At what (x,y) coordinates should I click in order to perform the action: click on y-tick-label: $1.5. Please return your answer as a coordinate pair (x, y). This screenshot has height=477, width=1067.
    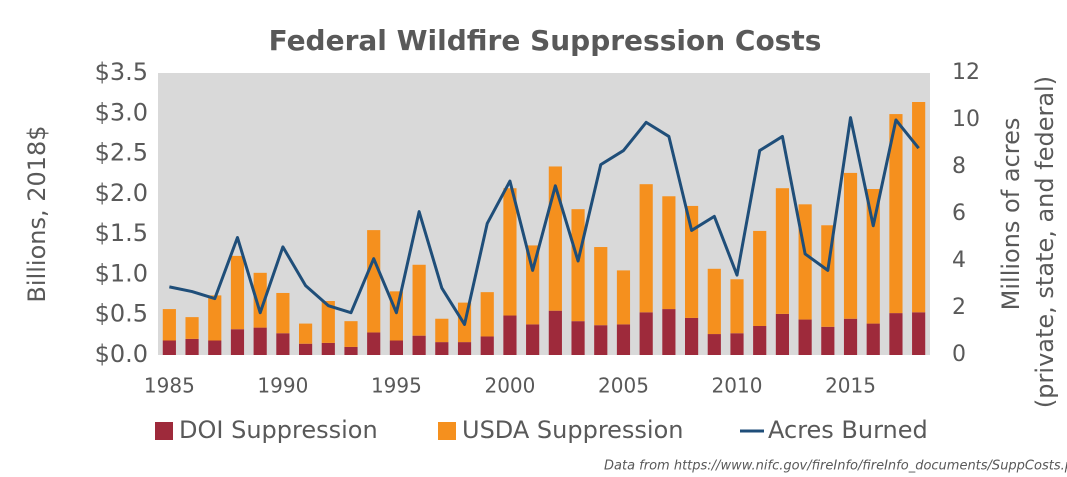
    Looking at the image, I should click on (121, 233).